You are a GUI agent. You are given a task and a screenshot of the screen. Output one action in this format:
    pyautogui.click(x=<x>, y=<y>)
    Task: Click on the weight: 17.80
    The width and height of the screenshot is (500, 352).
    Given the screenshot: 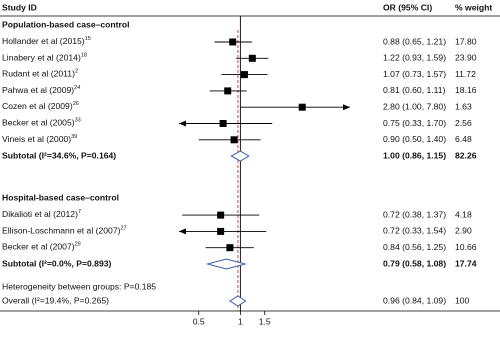 What is the action you would take?
    pyautogui.click(x=466, y=41)
    